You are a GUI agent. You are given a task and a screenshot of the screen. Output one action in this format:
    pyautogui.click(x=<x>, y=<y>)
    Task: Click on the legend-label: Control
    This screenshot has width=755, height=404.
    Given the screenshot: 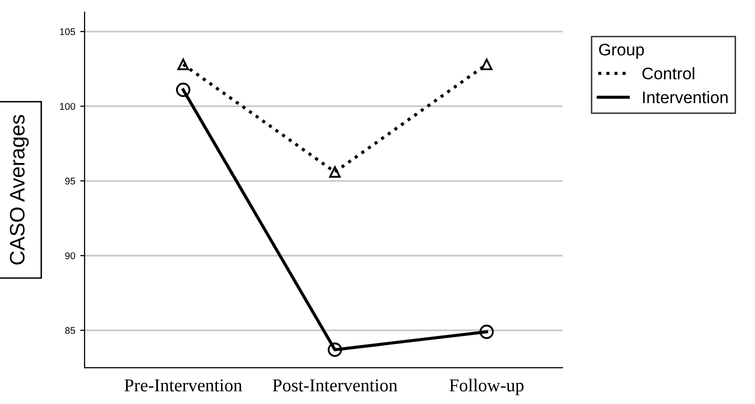 What is the action you would take?
    pyautogui.click(x=668, y=73)
    